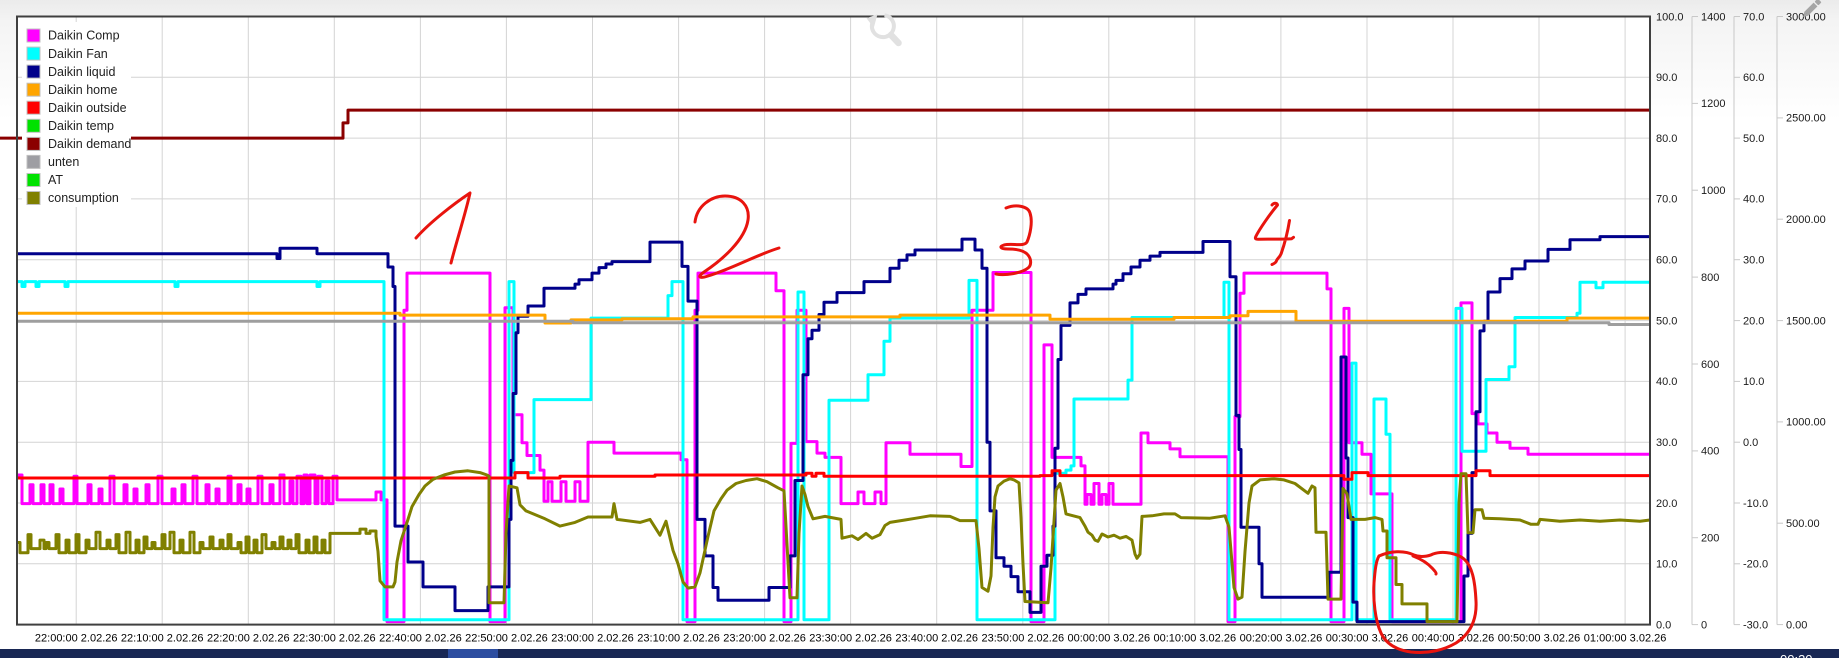  What do you see at coordinates (89, 144) in the screenshot?
I see `svg-text: Daikin demand` at bounding box center [89, 144].